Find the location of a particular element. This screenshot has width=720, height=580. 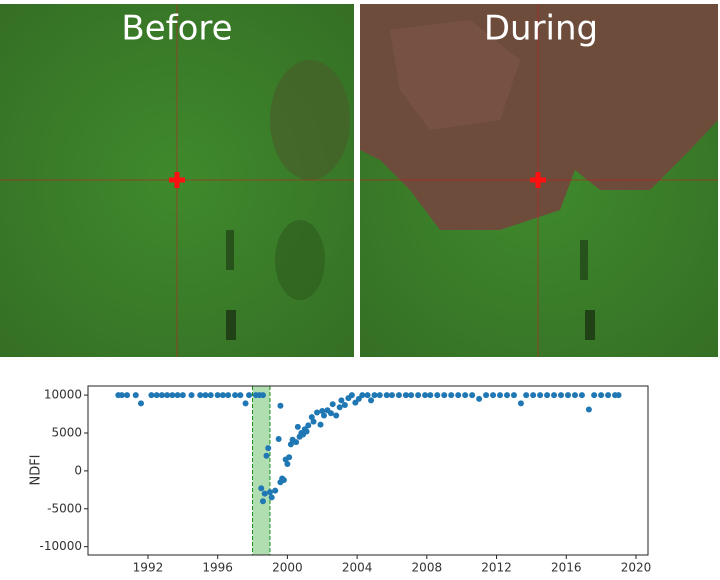

y-tick-label: 10000 is located at coordinates (63, 395).